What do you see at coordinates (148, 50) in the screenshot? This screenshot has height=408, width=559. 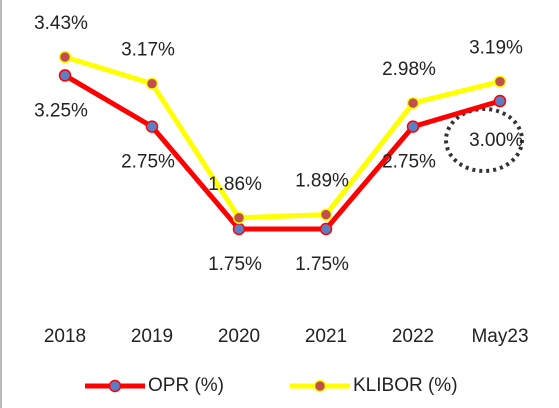 I see `data-label: 3.17%` at bounding box center [148, 50].